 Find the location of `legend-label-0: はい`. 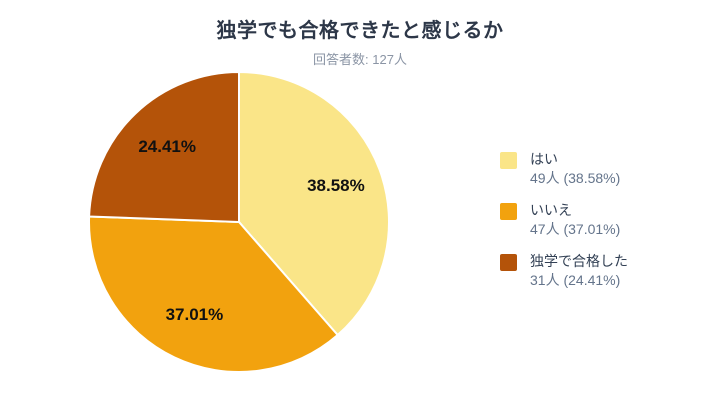

legend-label-0: はい is located at coordinates (544, 159).